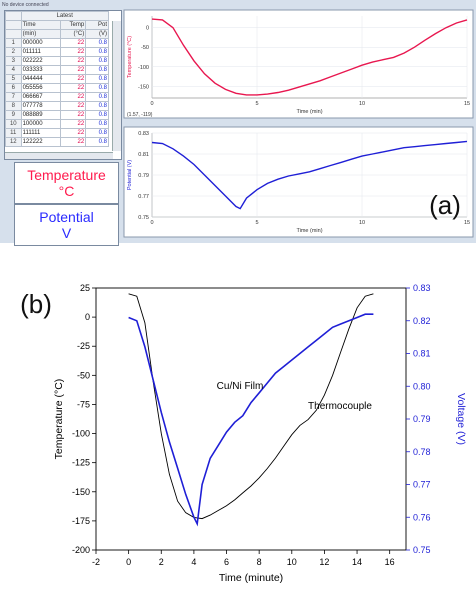  Describe the element at coordinates (25, 5) in the screenshot. I see `status-text: No device connected` at that location.